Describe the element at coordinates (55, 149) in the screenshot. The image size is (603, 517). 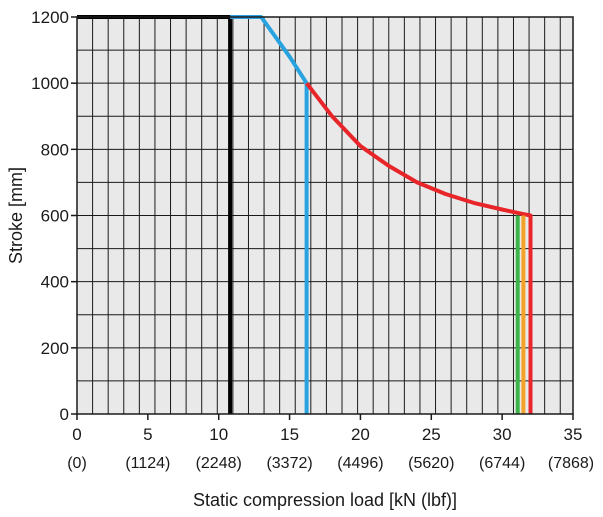
I see `y-tick-label: 800` at that location.